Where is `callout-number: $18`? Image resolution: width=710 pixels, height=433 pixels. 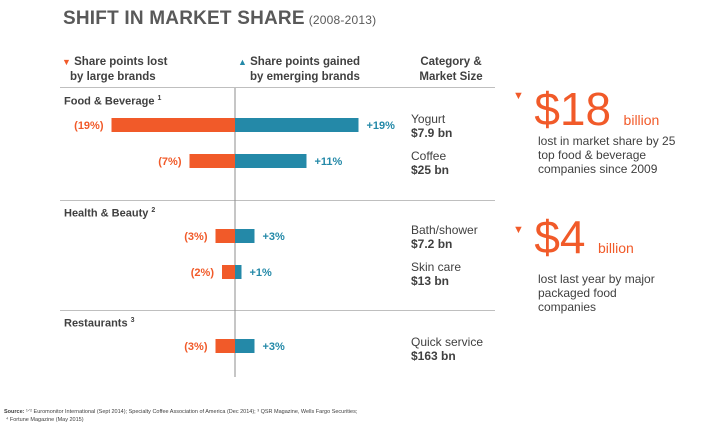 callout-number: $18 is located at coordinates (573, 109).